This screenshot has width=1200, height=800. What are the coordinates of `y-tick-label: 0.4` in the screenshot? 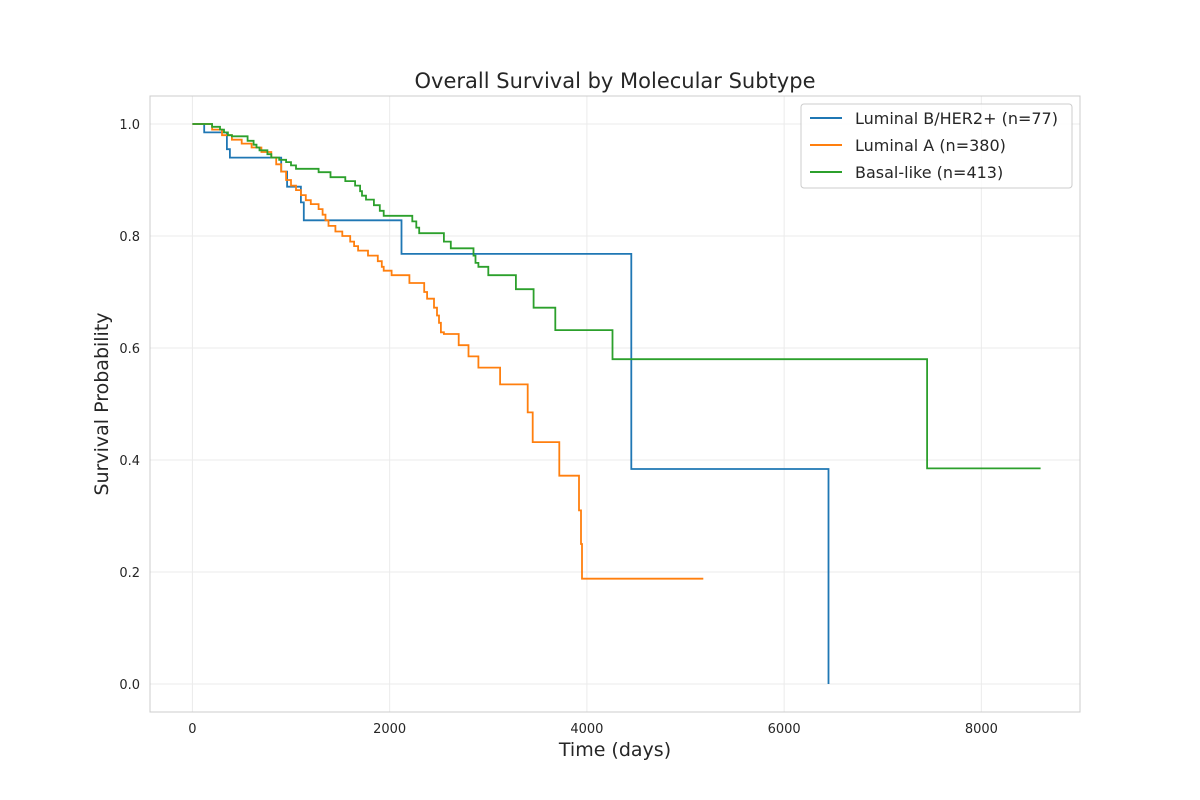 It's located at (129, 461).